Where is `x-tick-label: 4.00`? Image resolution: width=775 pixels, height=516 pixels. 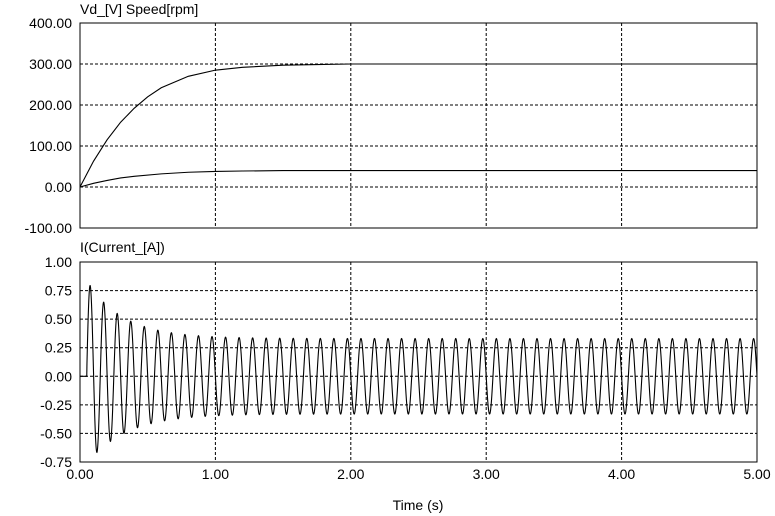 x-tick-label: 4.00 is located at coordinates (621, 474).